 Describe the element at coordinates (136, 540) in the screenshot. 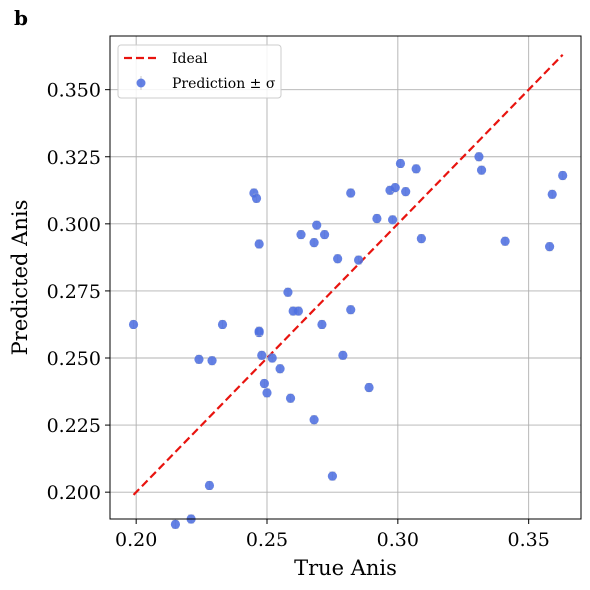

I see `x-tick-label: 0.20` at that location.